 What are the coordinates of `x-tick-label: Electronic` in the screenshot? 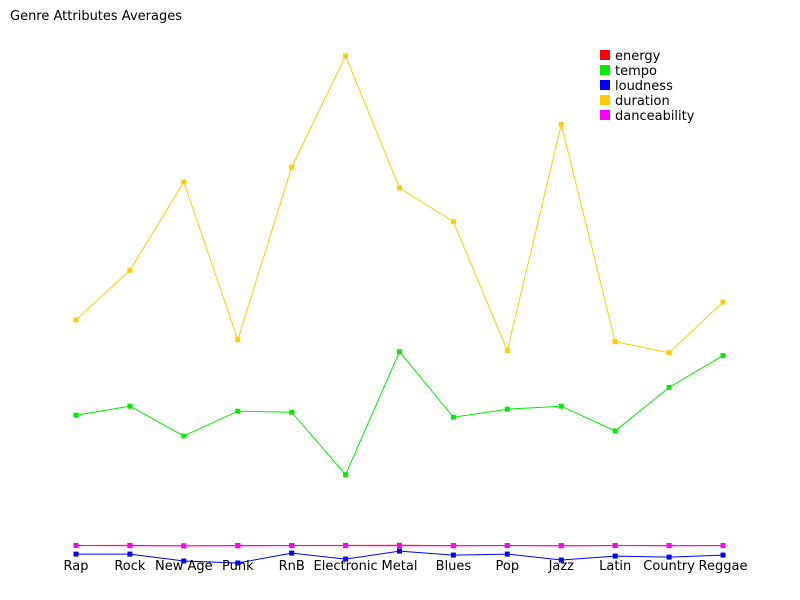 It's located at (346, 566).